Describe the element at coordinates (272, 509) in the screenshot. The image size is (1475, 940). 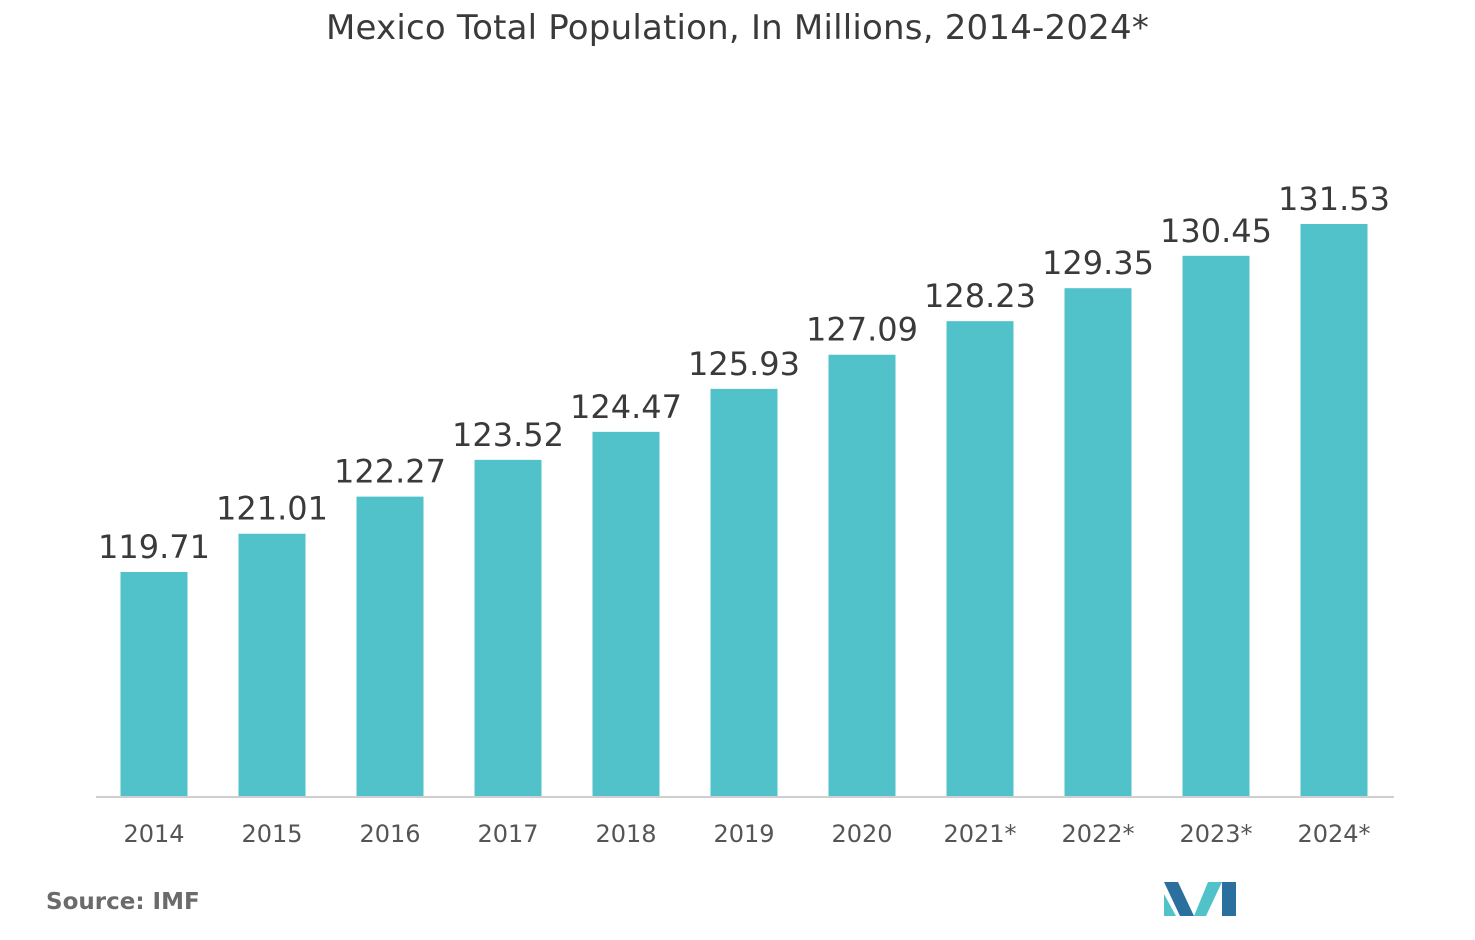
I see `value-label: 121.01` at that location.